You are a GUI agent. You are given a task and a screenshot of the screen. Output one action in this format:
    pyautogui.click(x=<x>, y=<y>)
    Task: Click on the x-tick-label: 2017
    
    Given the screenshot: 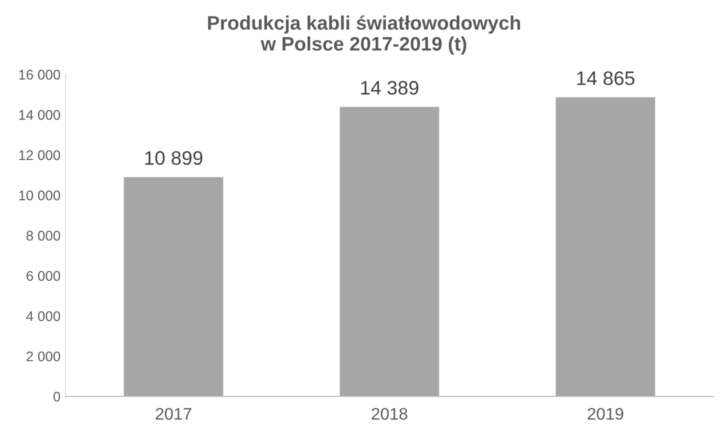 What is the action you would take?
    pyautogui.click(x=174, y=414)
    